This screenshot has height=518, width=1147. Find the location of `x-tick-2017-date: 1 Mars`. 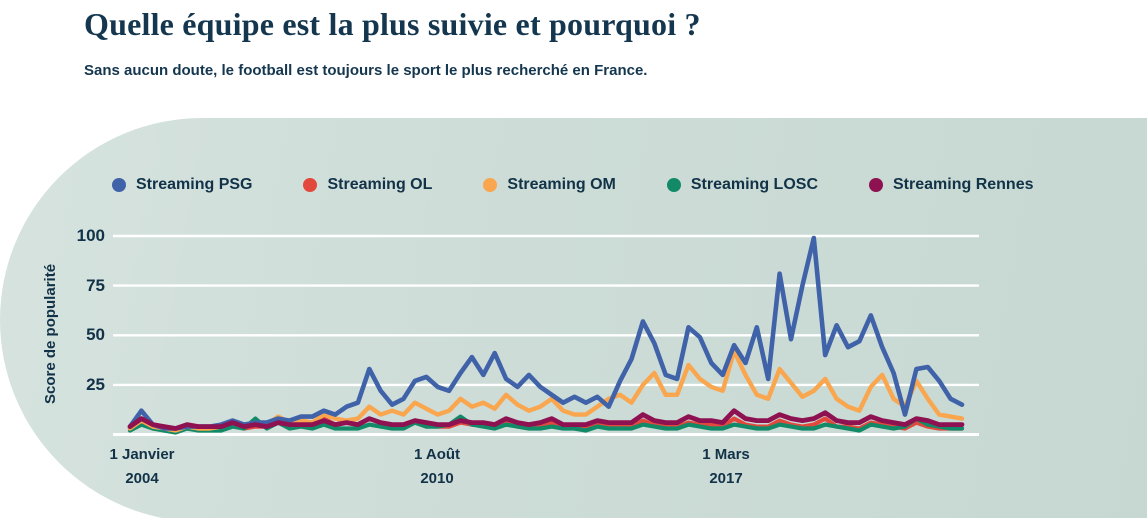

x-tick-2017-date: 1 Mars is located at coordinates (726, 454).